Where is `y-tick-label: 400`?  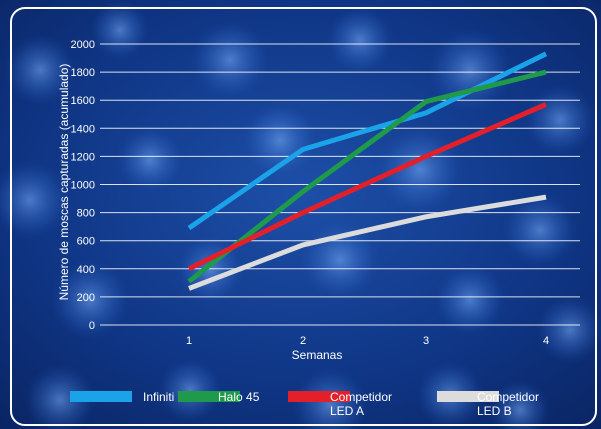
y-tick-label: 400 is located at coordinates (86, 270).